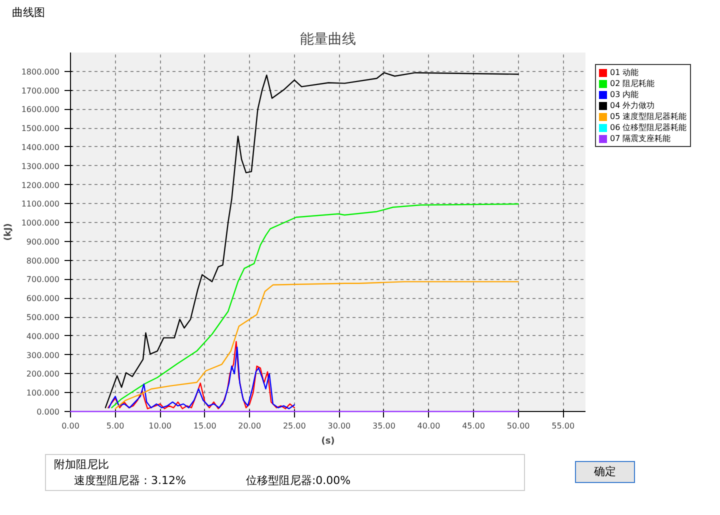 The height and width of the screenshot is (515, 720). Describe the element at coordinates (40, 147) in the screenshot. I see `y-tick-label: 1400.000` at that location.